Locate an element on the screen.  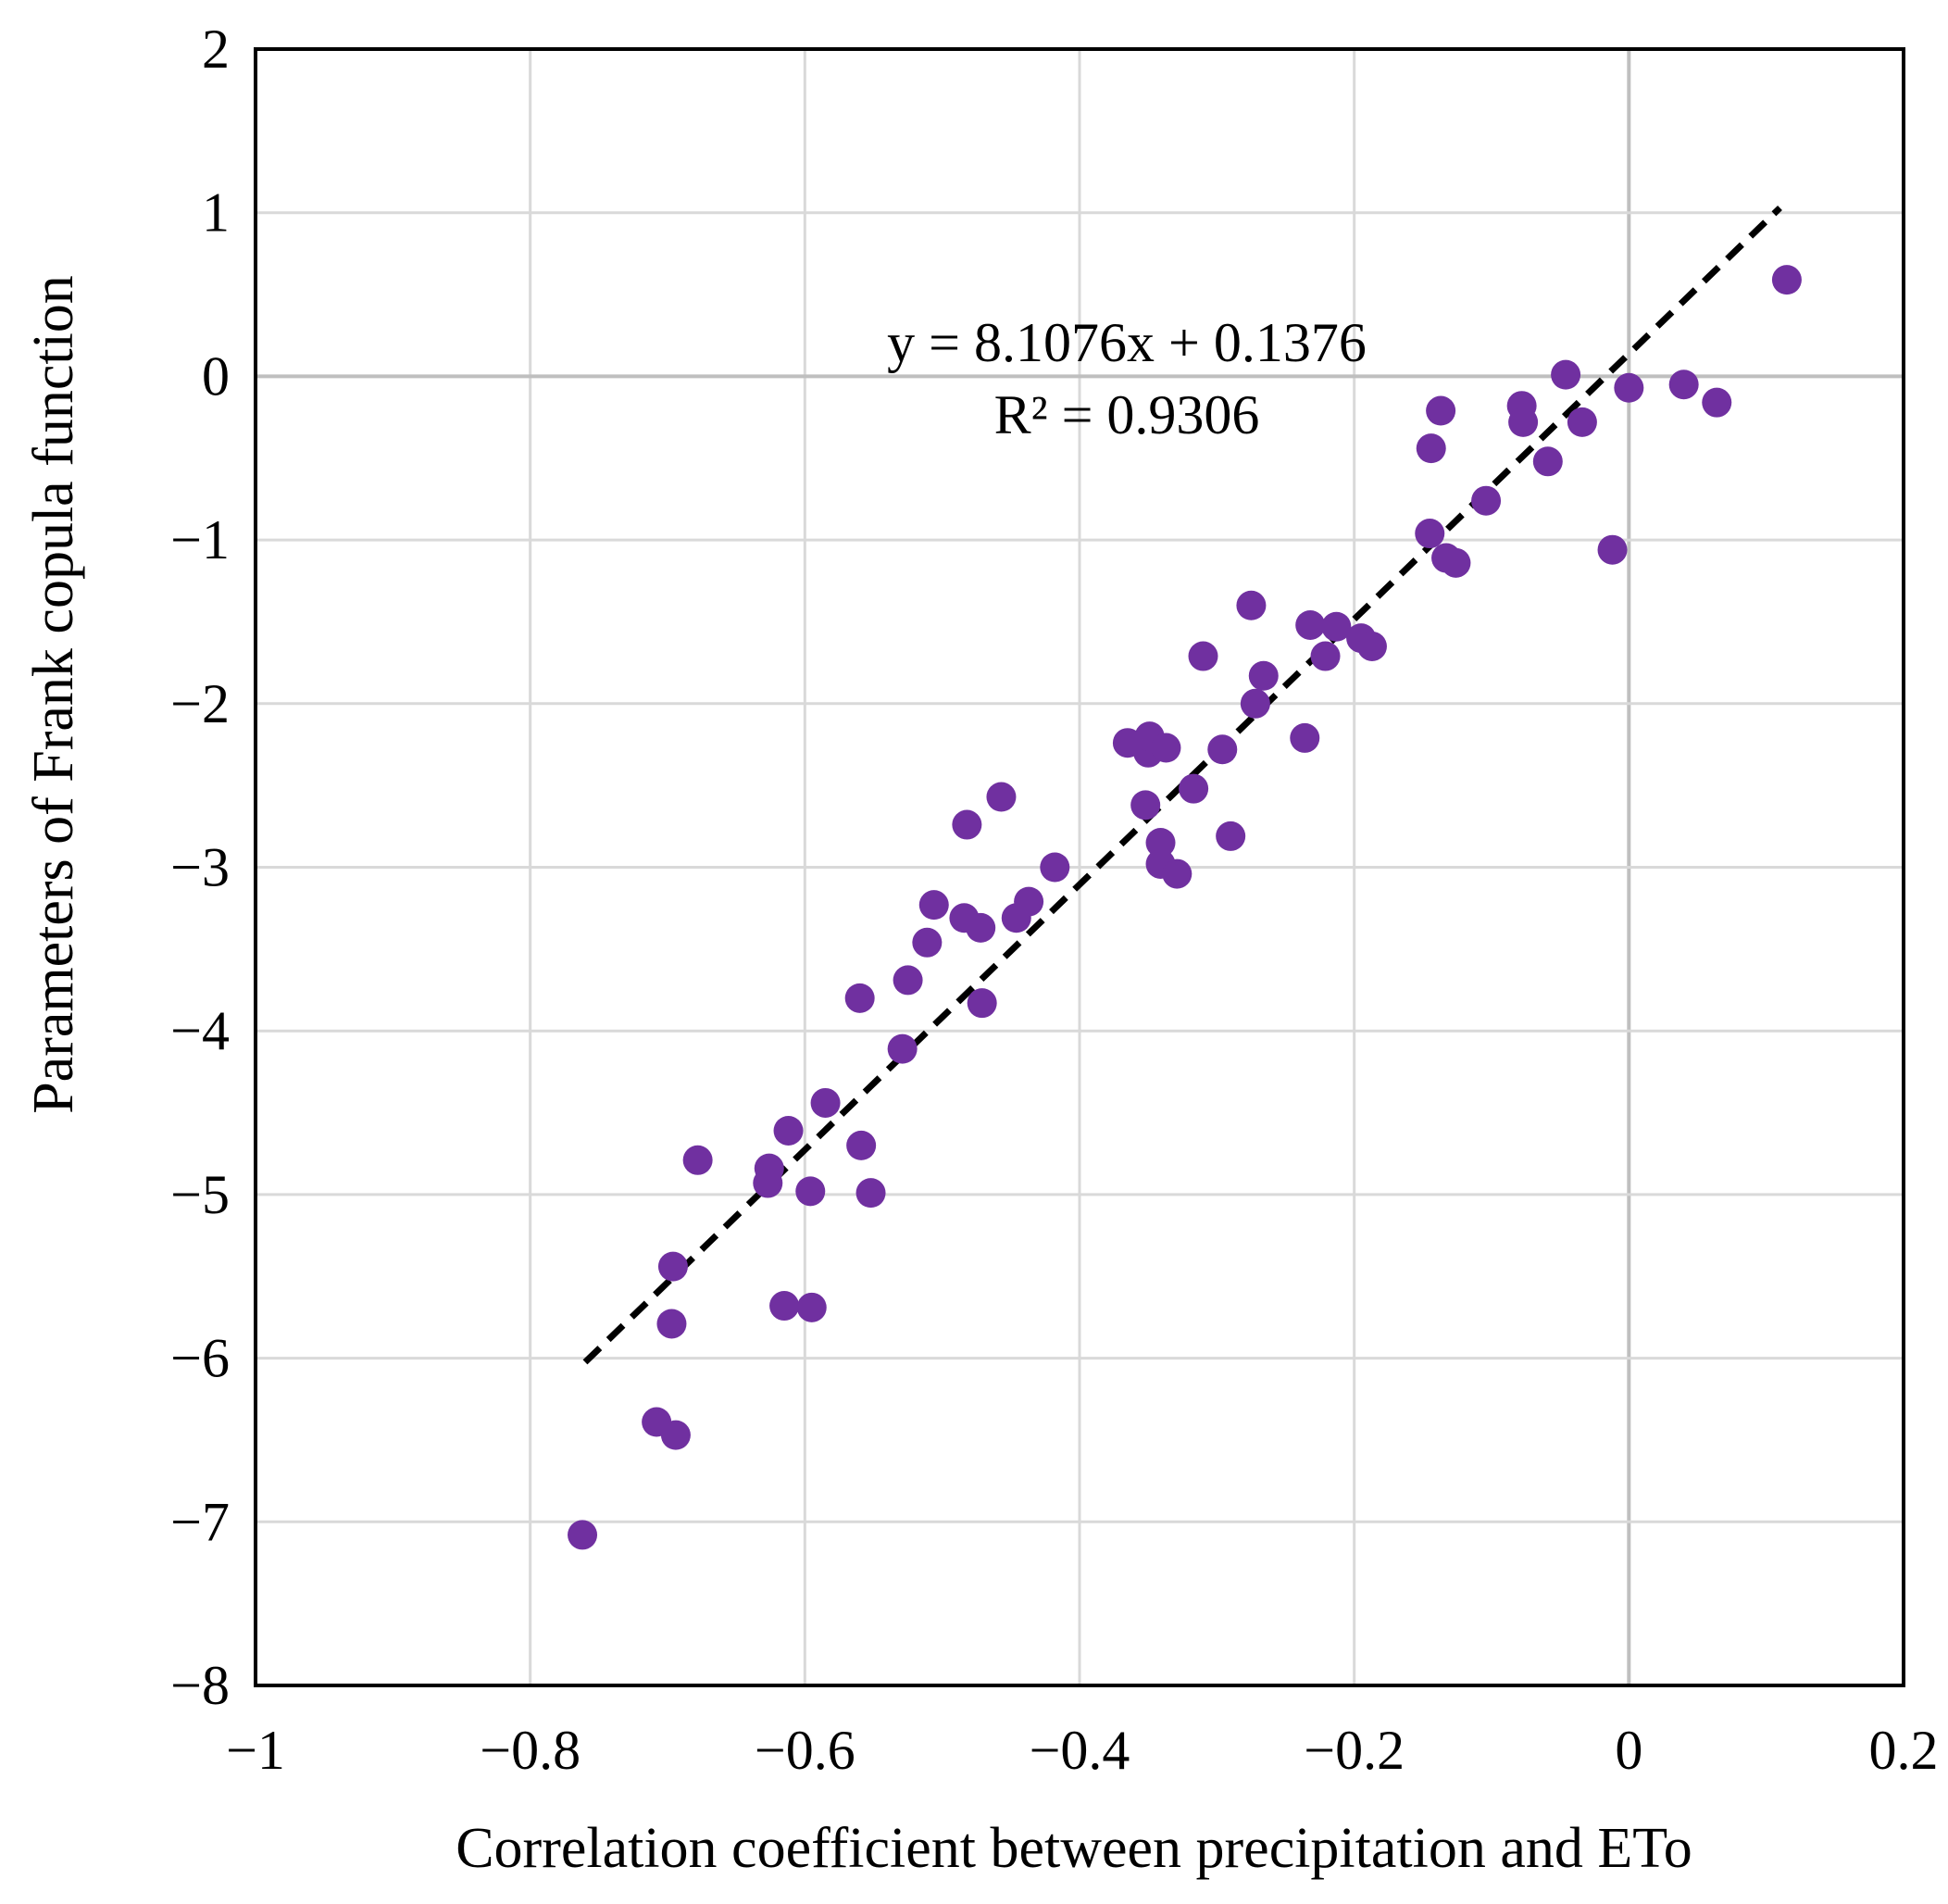
trendline-equation: y = 8.1076x + 0.1376 is located at coordinates (1127, 342).